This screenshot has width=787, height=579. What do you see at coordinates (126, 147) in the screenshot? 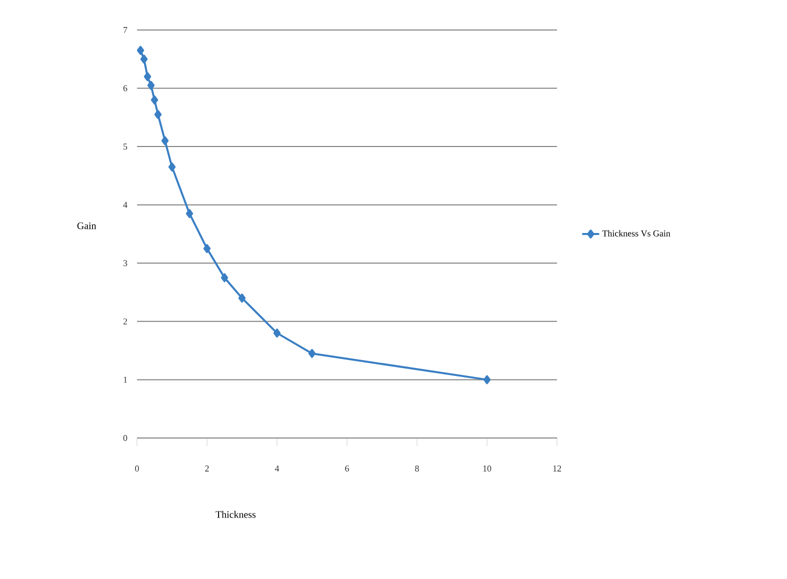
I see `y-tick-label: 5` at bounding box center [126, 147].